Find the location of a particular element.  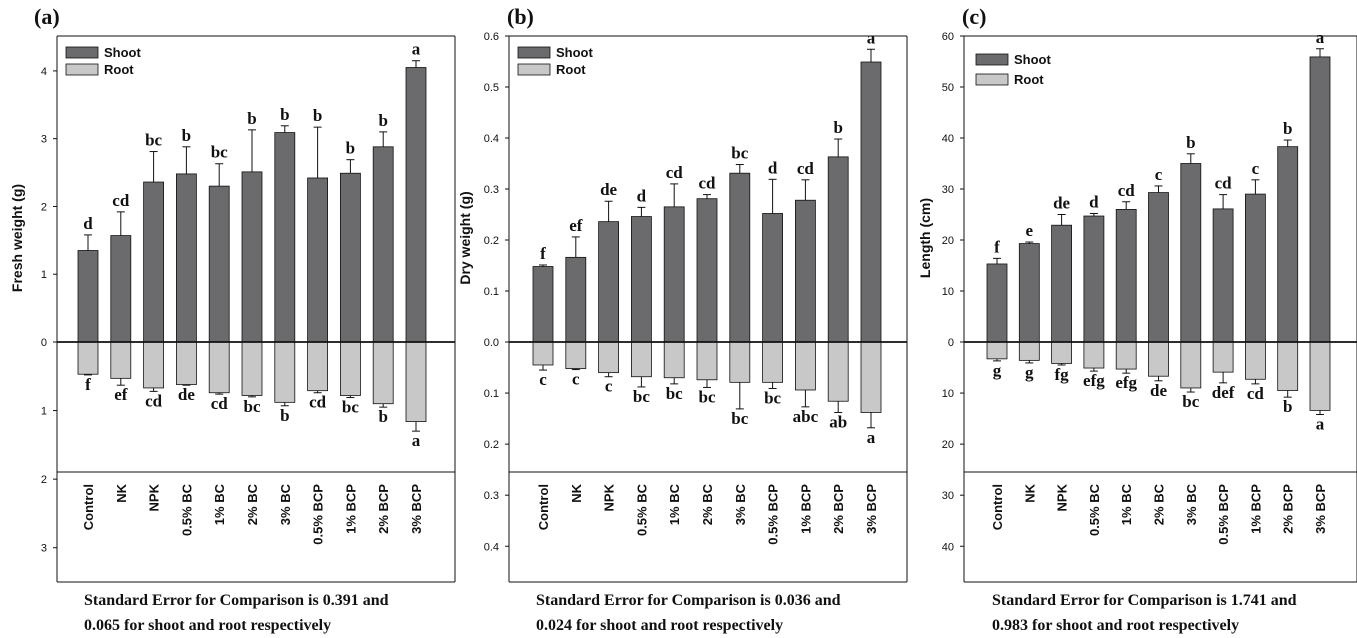

y-tick-label: 30 is located at coordinates (948, 190).